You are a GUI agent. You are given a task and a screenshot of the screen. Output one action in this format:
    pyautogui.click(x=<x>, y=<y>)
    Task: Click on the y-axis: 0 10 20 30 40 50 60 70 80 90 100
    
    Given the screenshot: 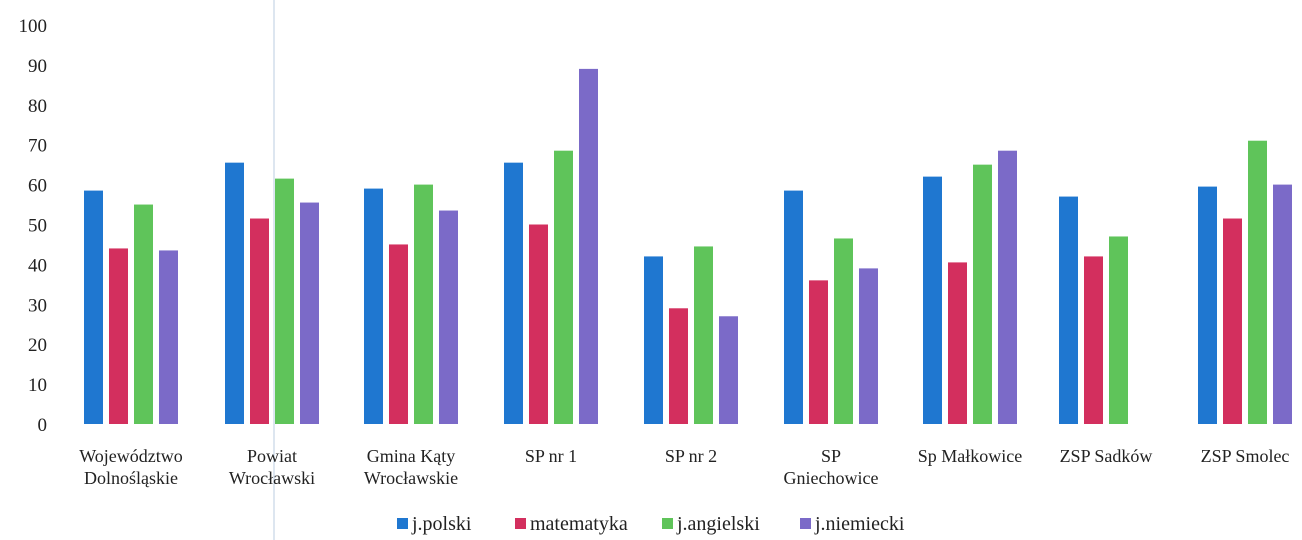 What is the action you would take?
    pyautogui.click(x=33, y=226)
    